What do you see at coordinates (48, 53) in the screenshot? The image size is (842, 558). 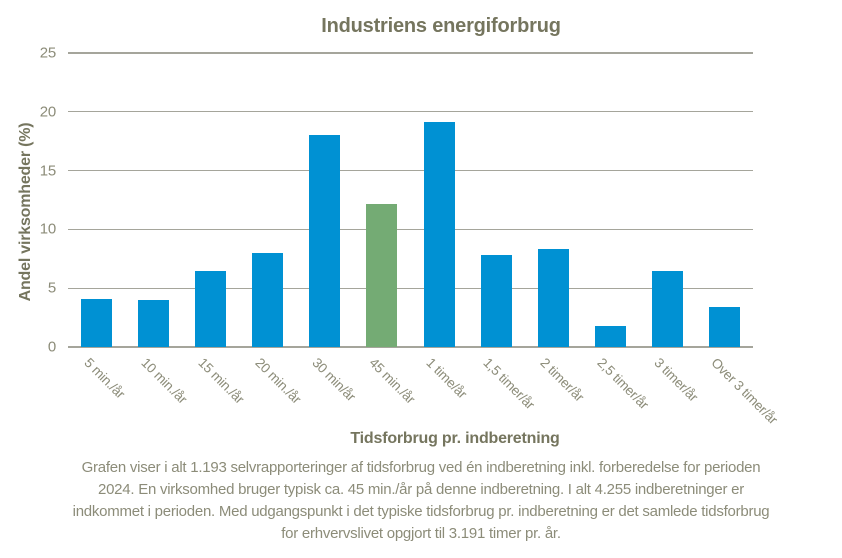 I see `y-axis-tick-label: 25` at bounding box center [48, 53].